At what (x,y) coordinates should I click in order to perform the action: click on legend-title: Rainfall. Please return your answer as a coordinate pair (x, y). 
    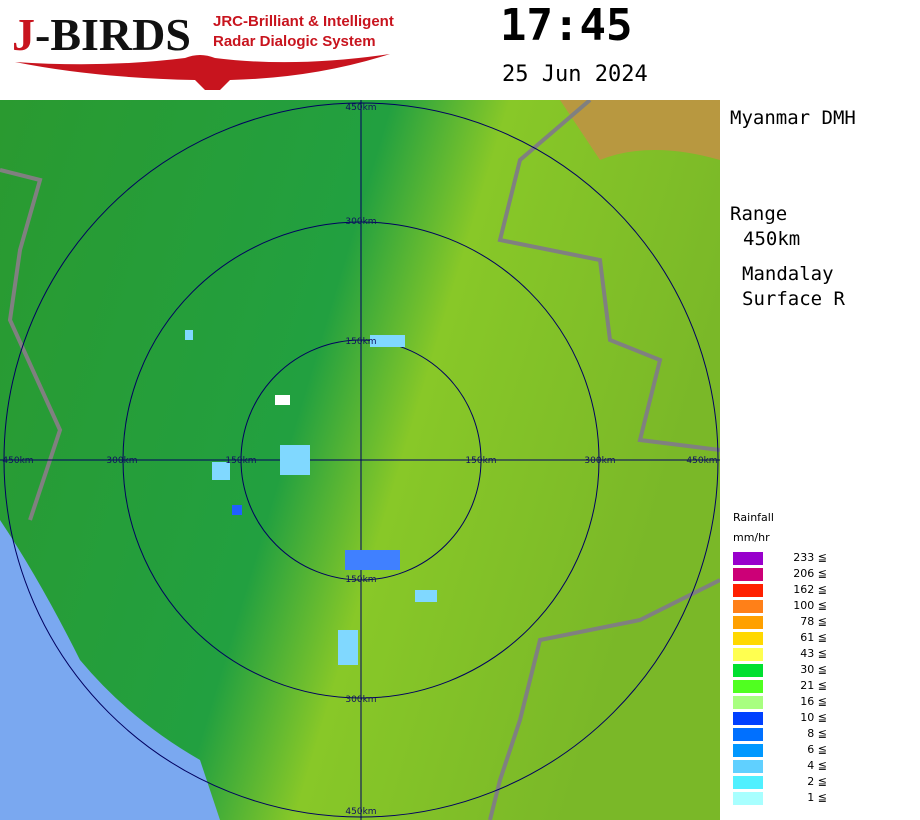
    Looking at the image, I should click on (753, 517).